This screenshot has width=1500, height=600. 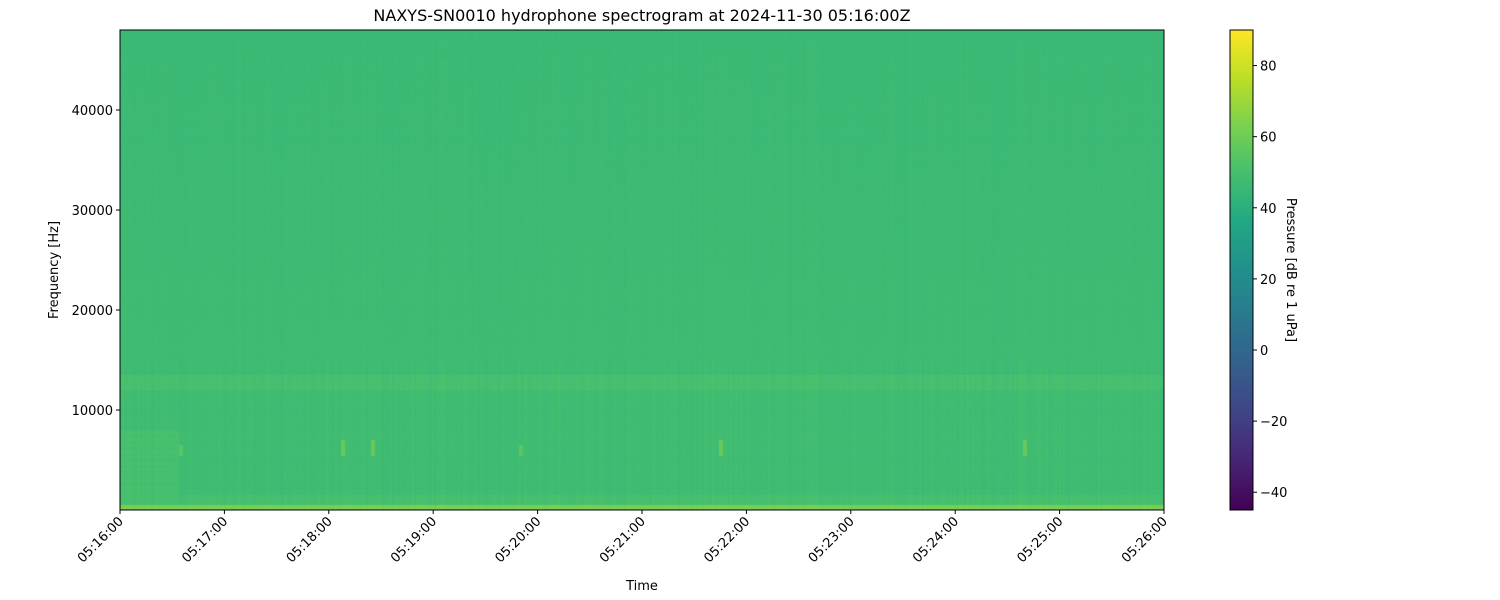 What do you see at coordinates (1290, 270) in the screenshot?
I see `colorbar-label: Pressure [dB re 1 uPa]` at bounding box center [1290, 270].